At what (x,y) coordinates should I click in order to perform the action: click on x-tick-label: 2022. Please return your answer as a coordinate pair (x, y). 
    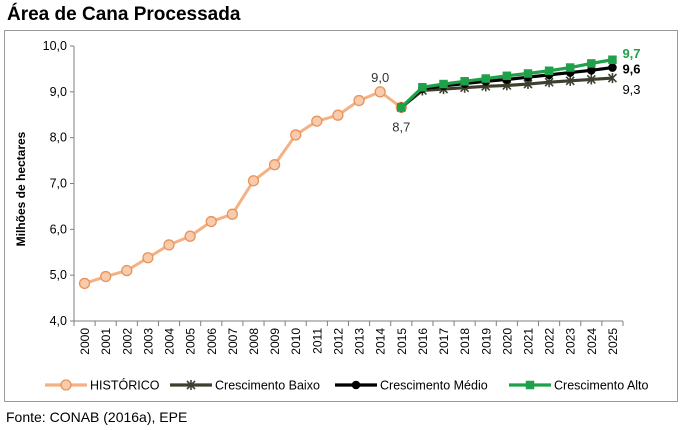
    Looking at the image, I should click on (550, 341).